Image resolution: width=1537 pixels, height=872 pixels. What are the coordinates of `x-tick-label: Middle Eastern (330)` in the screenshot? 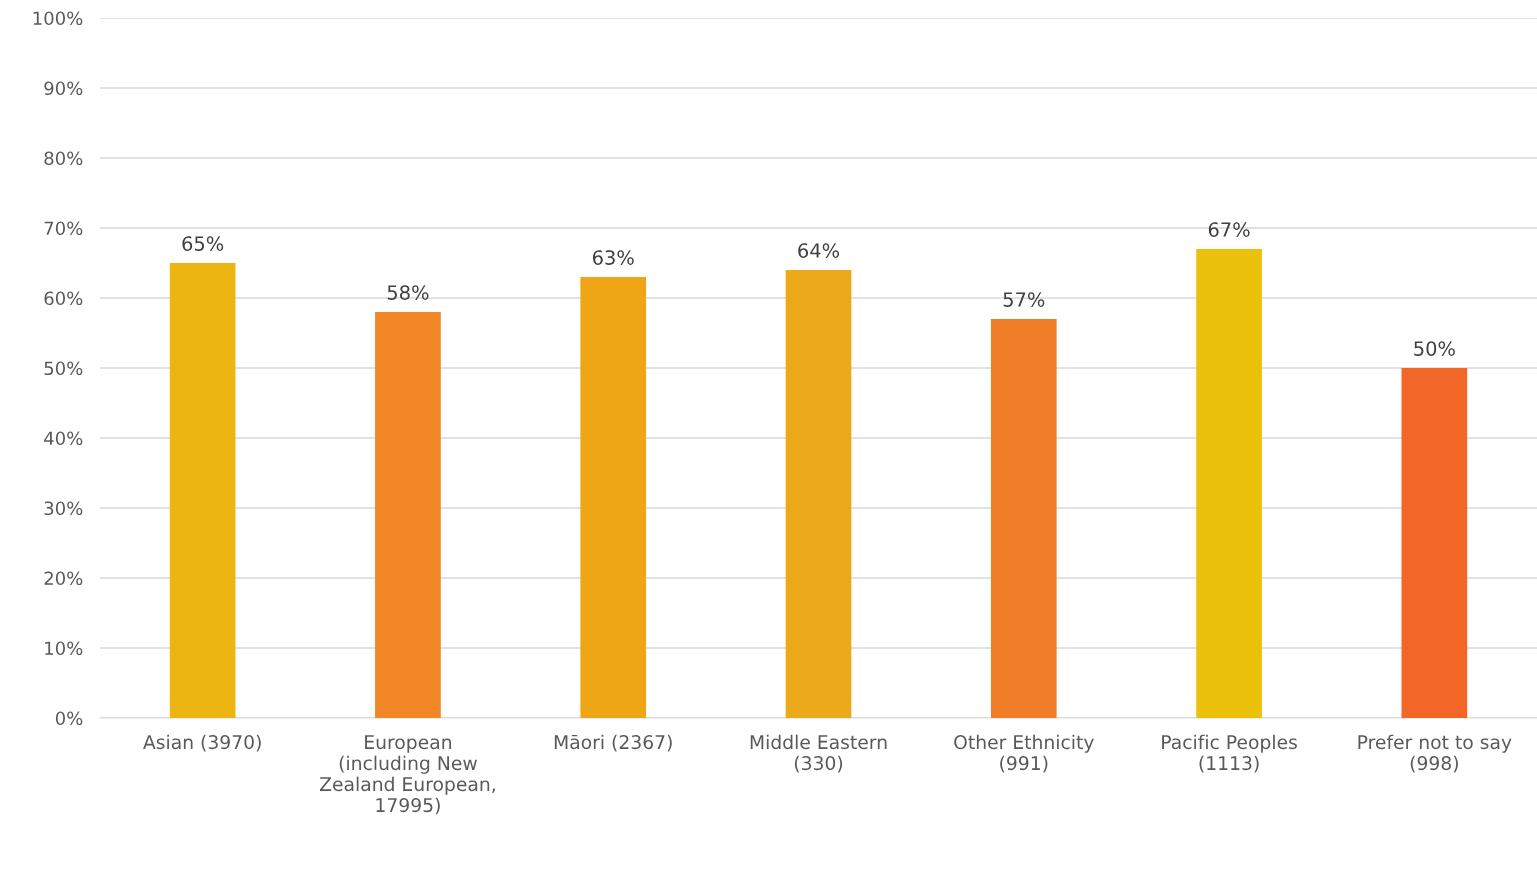 It's located at (818, 753).